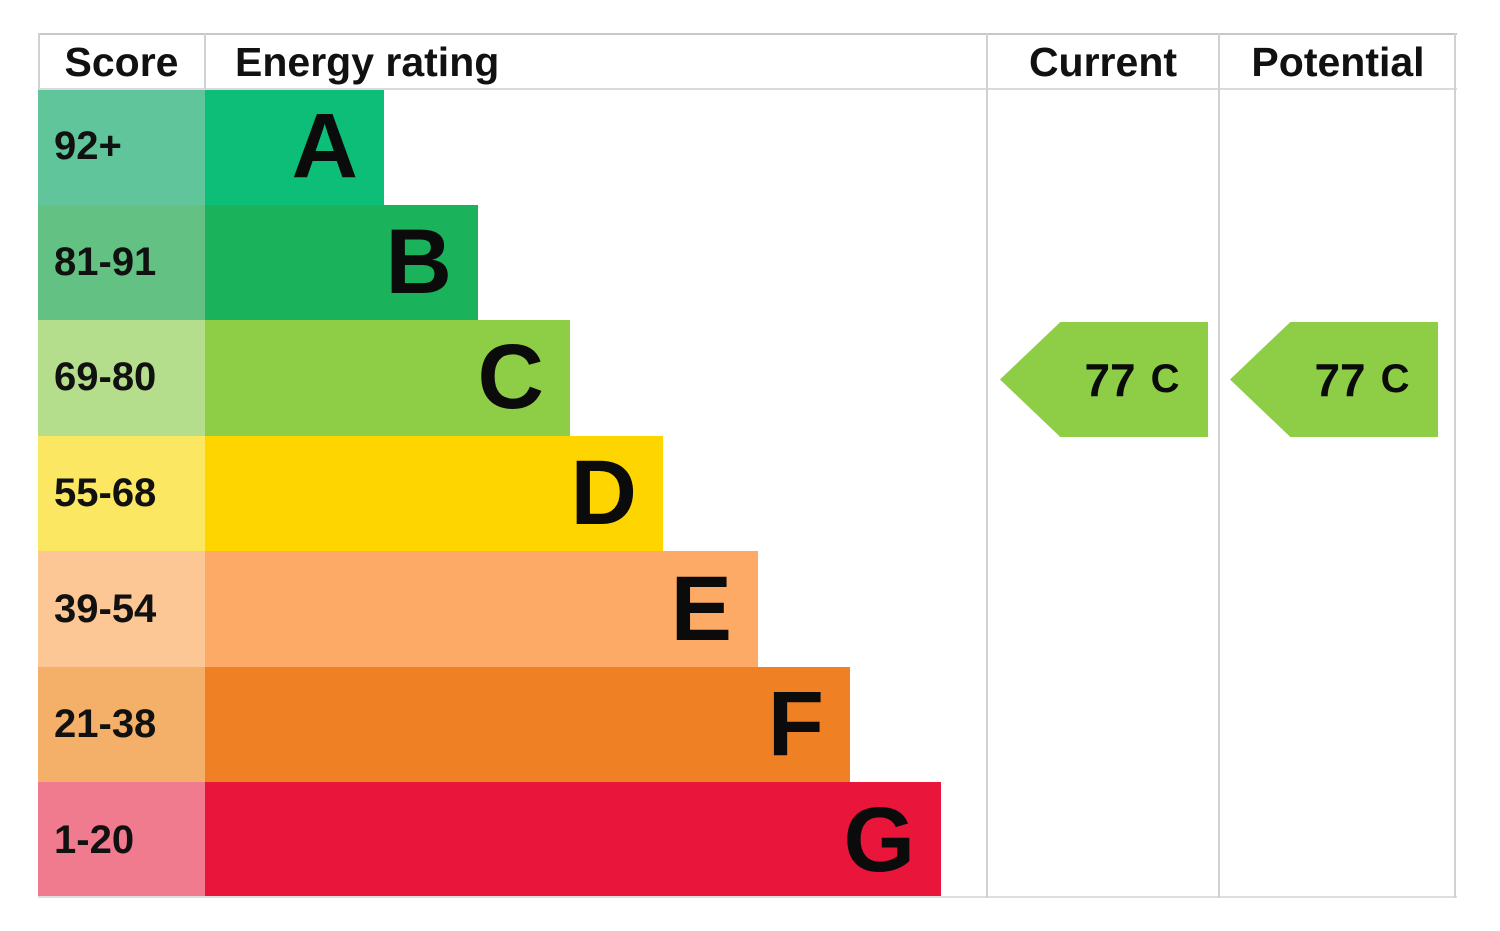 This screenshot has height=931, width=1500. Describe the element at coordinates (121, 724) in the screenshot. I see `score-label-f: 21-38` at that location.